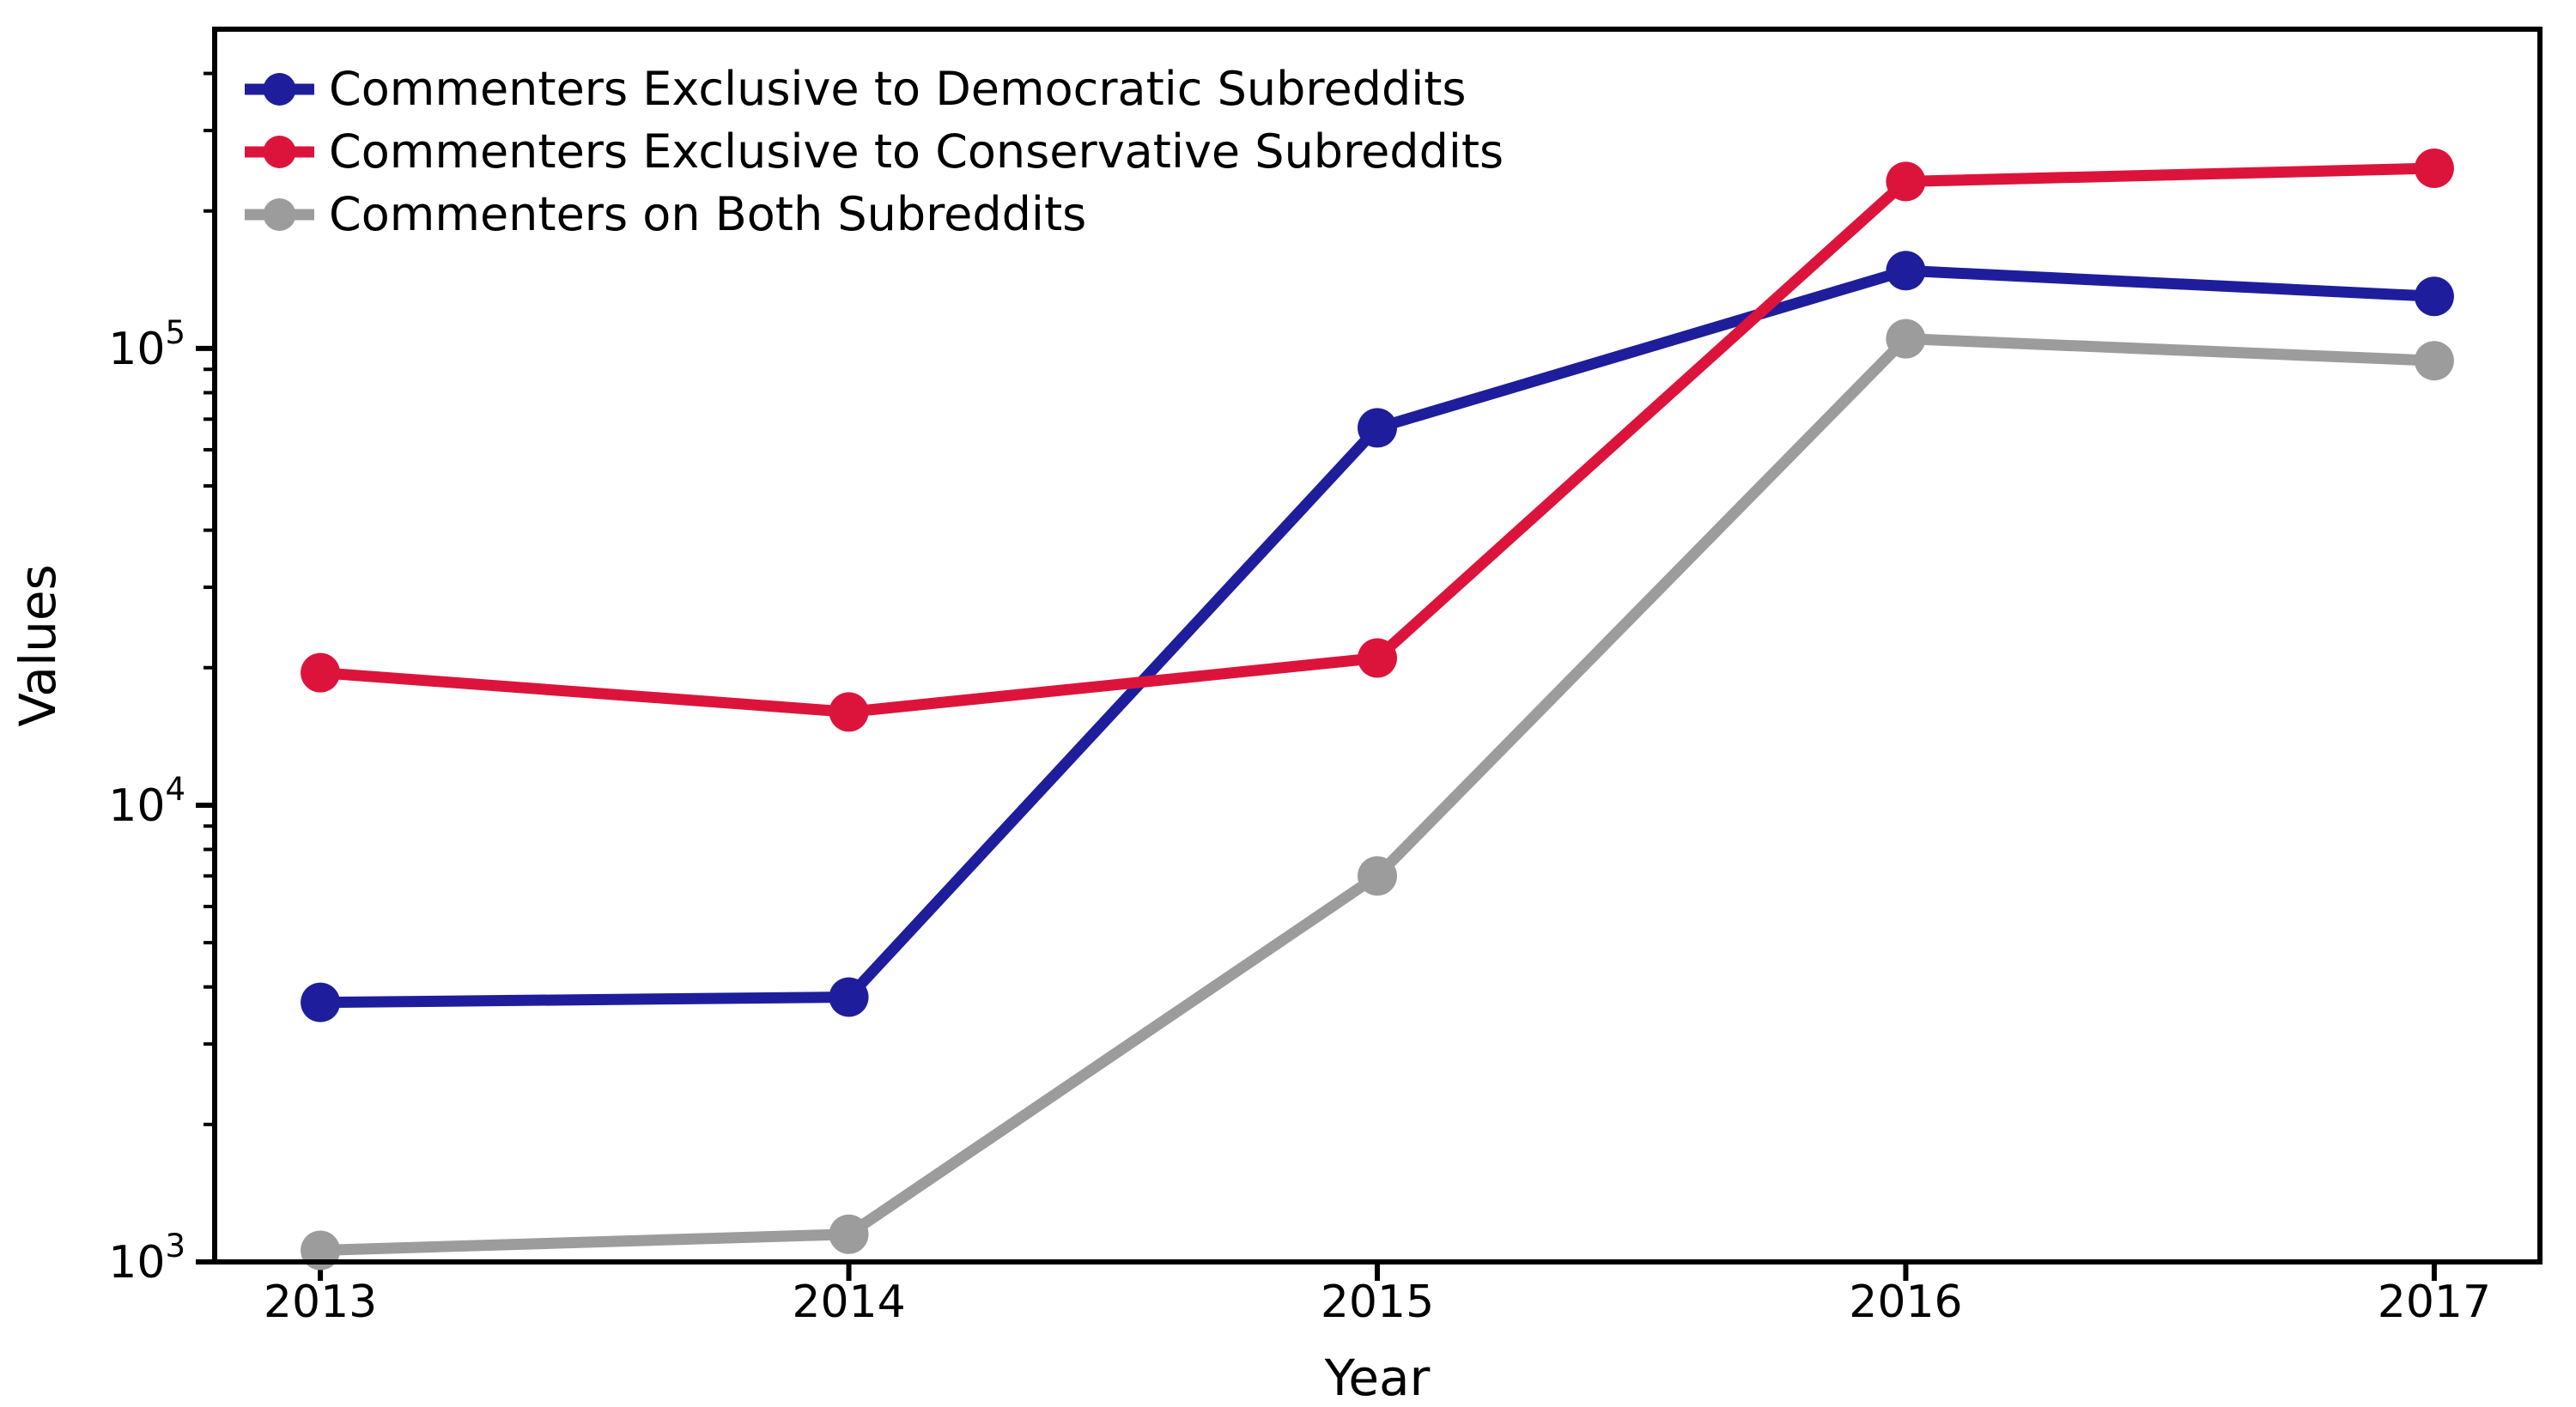  Describe the element at coordinates (1378, 1302) in the screenshot. I see `x-tick-label: 2015` at that location.